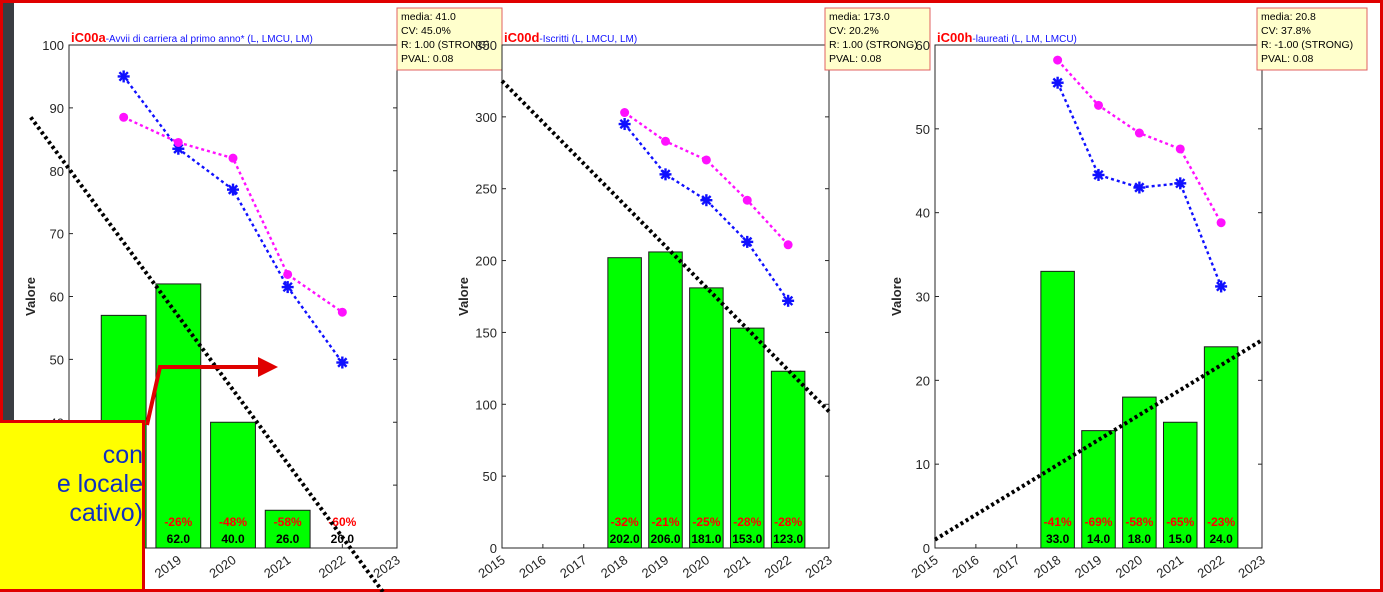 The image size is (1383, 592). I want to click on chart-title: iC00h-laureati (L, LM, LMCU), so click(1007, 37).